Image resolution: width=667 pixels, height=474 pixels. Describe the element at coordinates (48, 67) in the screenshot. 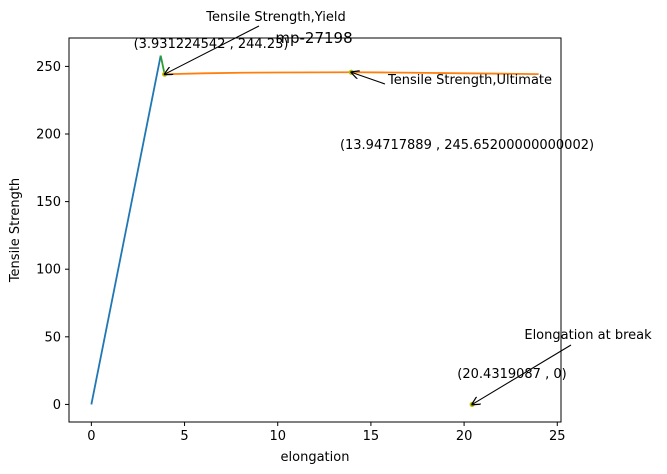

I see `y-tick-label: 250` at that location.